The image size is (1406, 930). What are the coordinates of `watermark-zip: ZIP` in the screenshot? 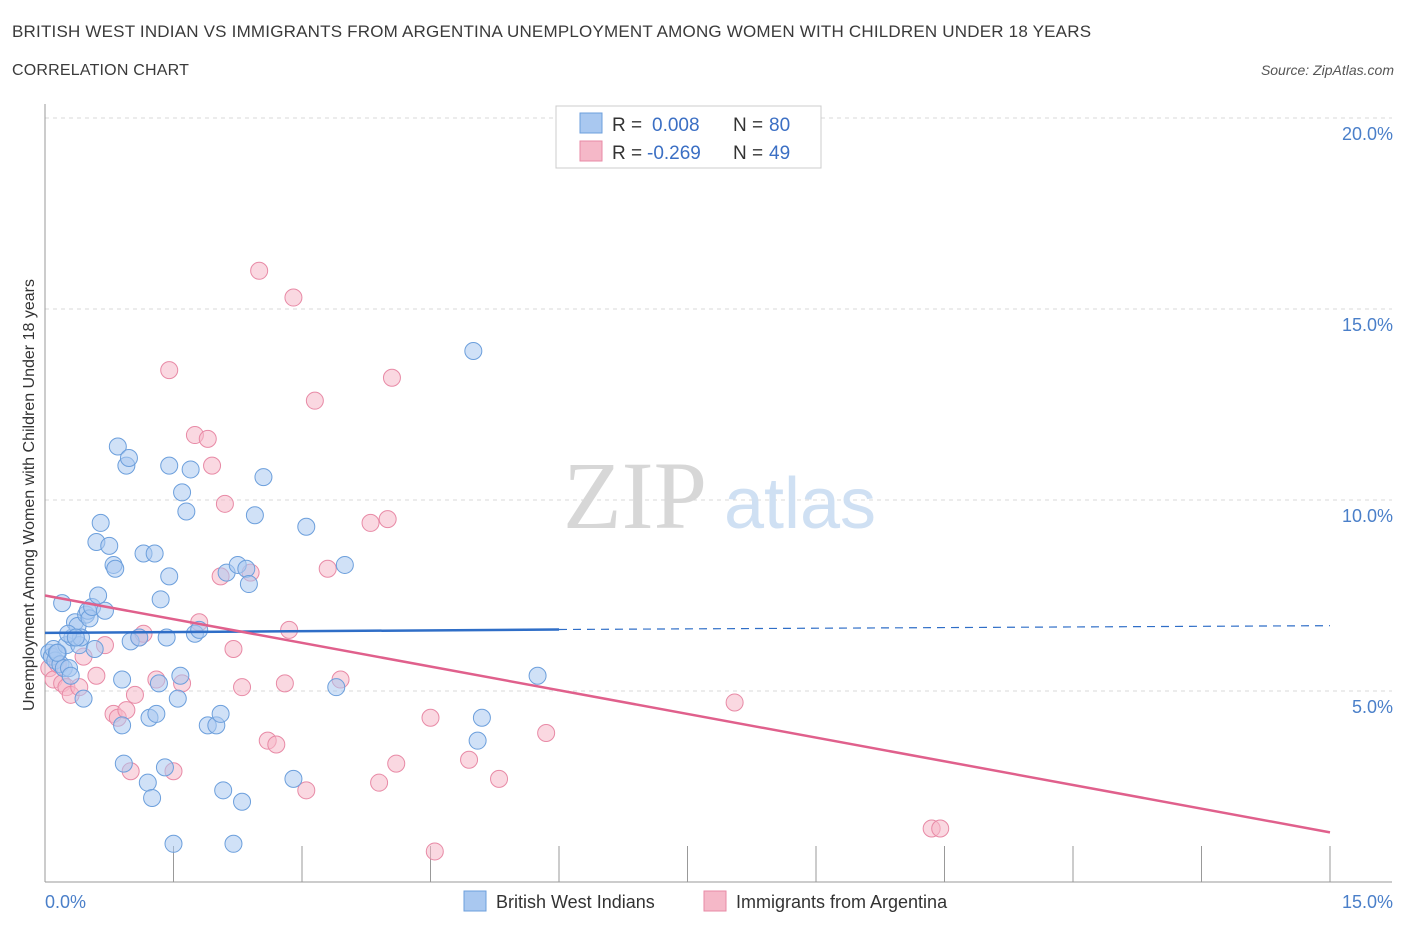 It's located at (635, 495).